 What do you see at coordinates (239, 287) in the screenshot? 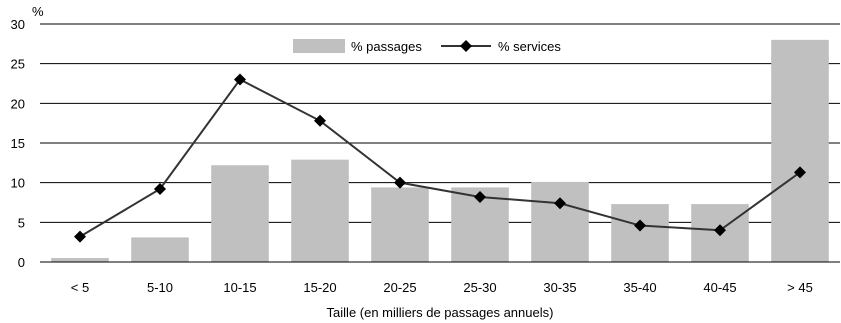
I see `x-tick-label: 10-15` at bounding box center [239, 287].